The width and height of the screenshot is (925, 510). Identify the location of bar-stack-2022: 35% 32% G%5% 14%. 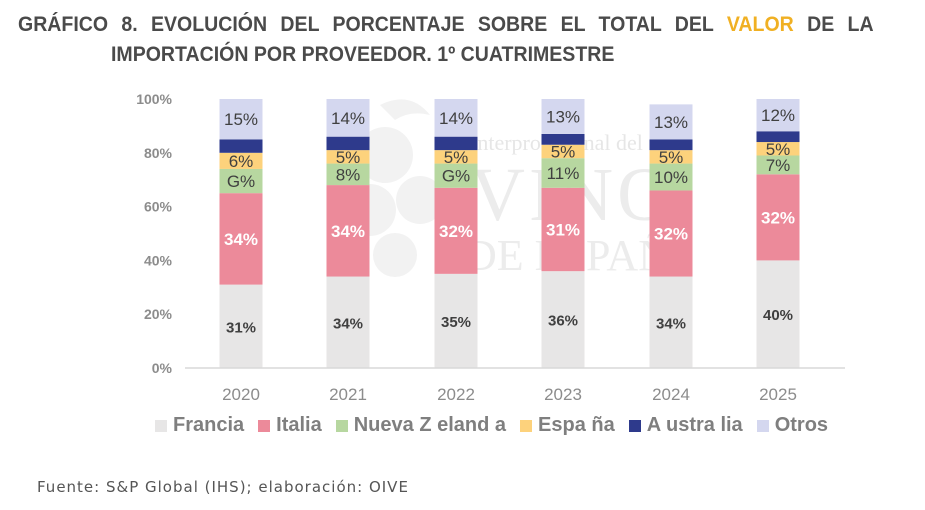
(456, 233).